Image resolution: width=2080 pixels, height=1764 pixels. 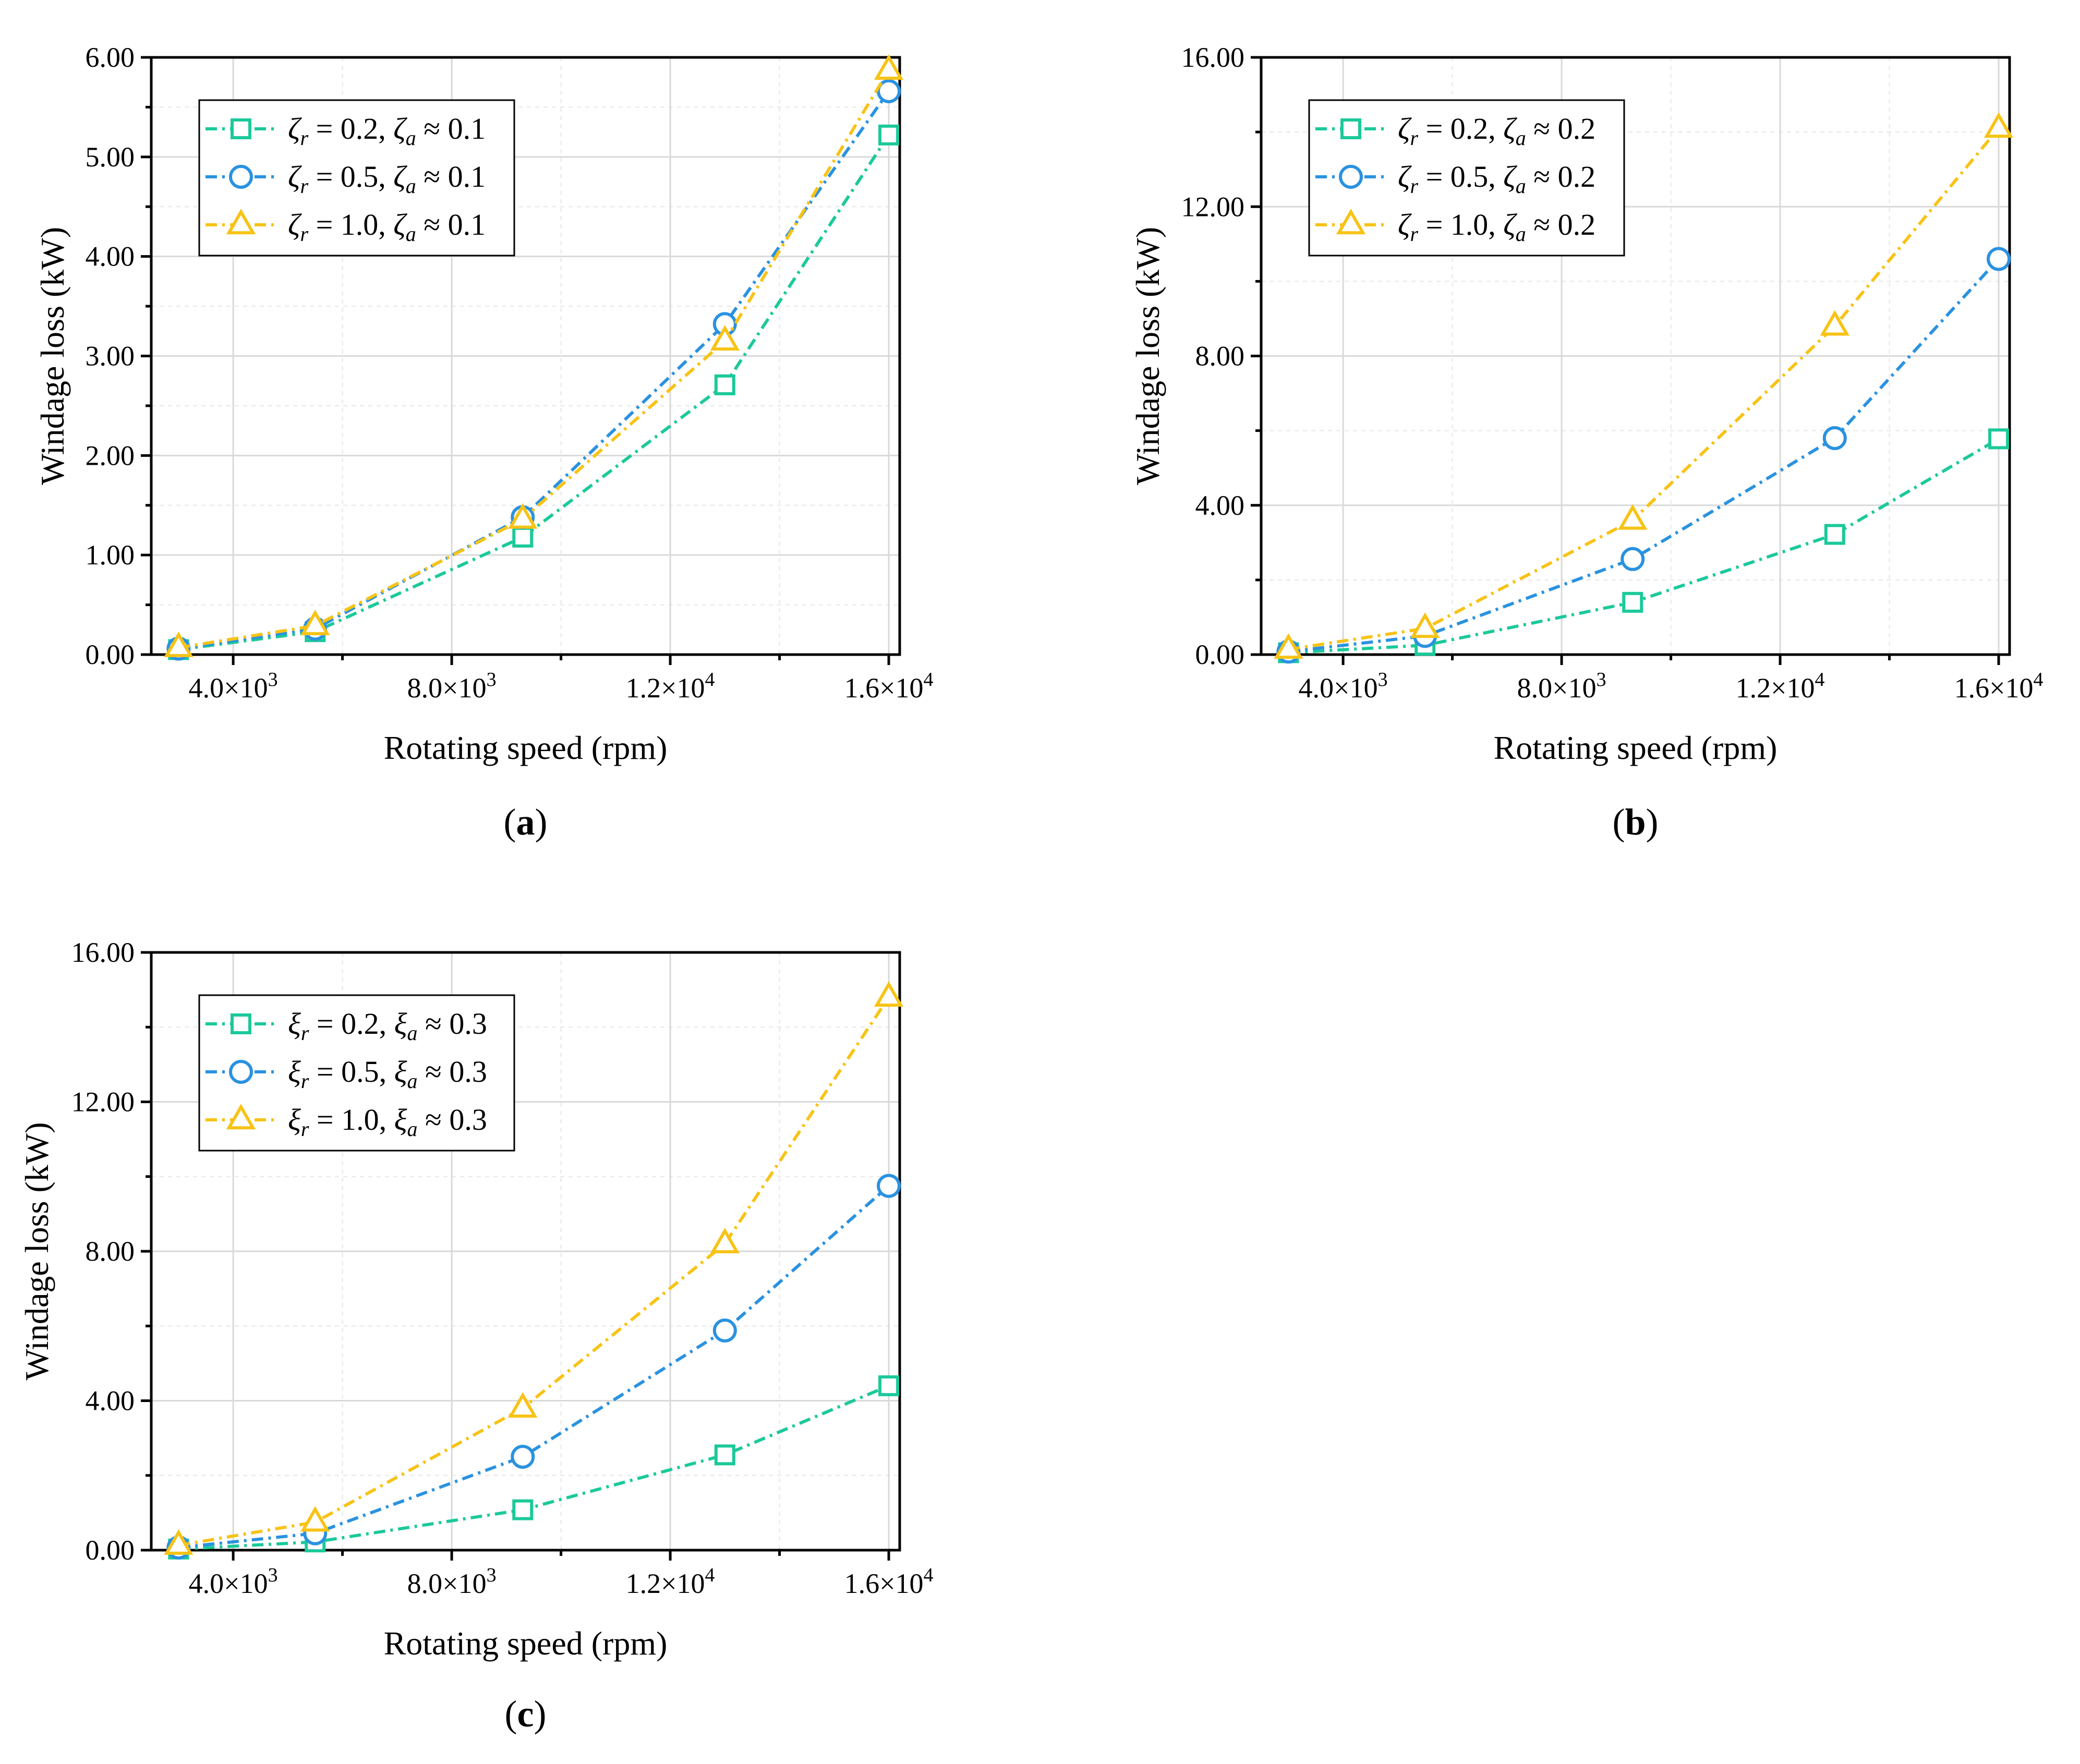 I want to click on legend-entry: ζr = 1.0, ζa ≈ 0.1, so click(x=345, y=227).